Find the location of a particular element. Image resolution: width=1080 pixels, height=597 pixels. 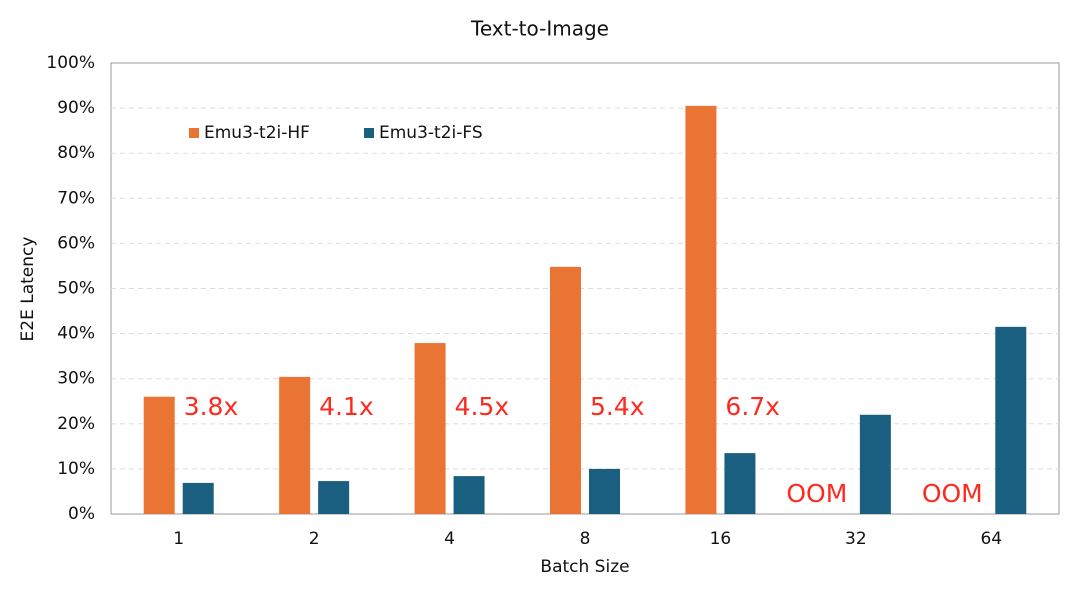

y-tick-label: 70% is located at coordinates (76, 198).